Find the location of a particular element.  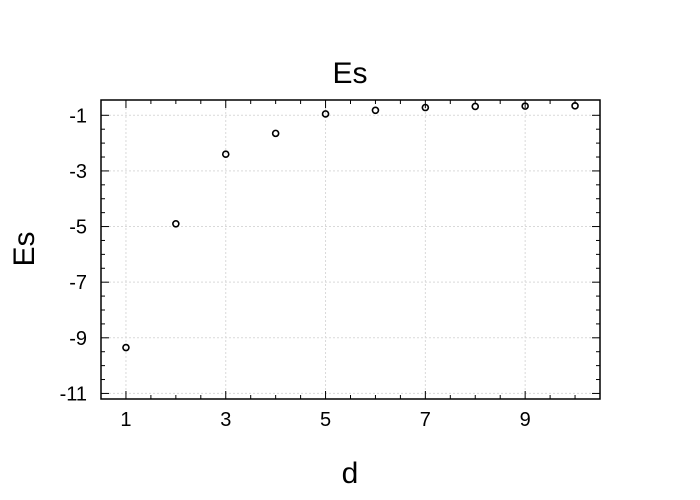

x-tick-label: 3 is located at coordinates (225, 420).